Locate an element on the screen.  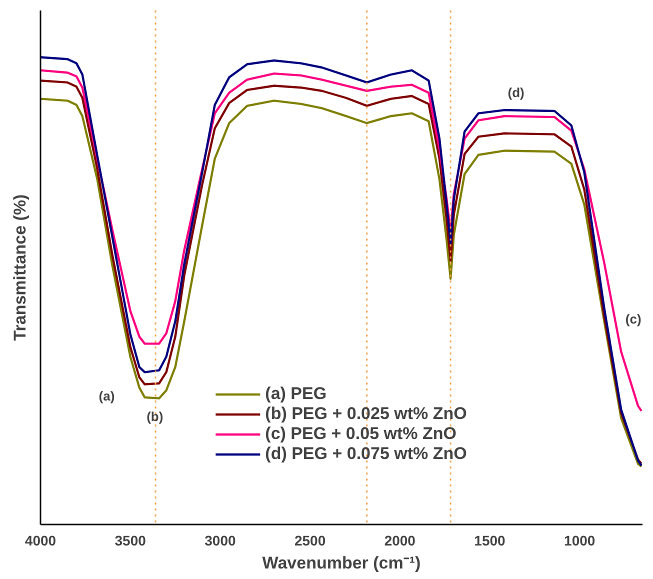
x-tick-label: 4000 is located at coordinates (40, 540).